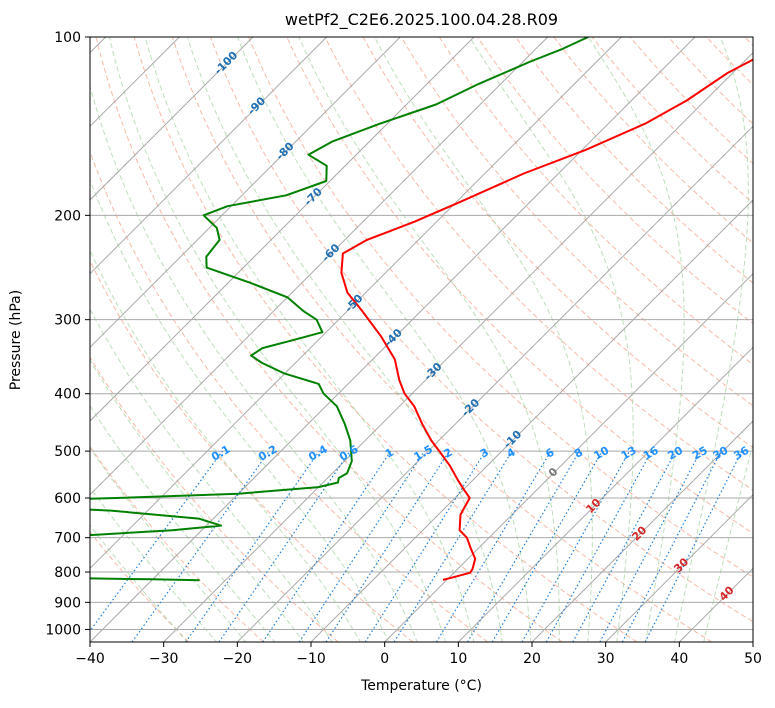 Image resolution: width=775 pixels, height=708 pixels. What do you see at coordinates (384, 659) in the screenshot?
I see `x-tick-label: 0` at bounding box center [384, 659].